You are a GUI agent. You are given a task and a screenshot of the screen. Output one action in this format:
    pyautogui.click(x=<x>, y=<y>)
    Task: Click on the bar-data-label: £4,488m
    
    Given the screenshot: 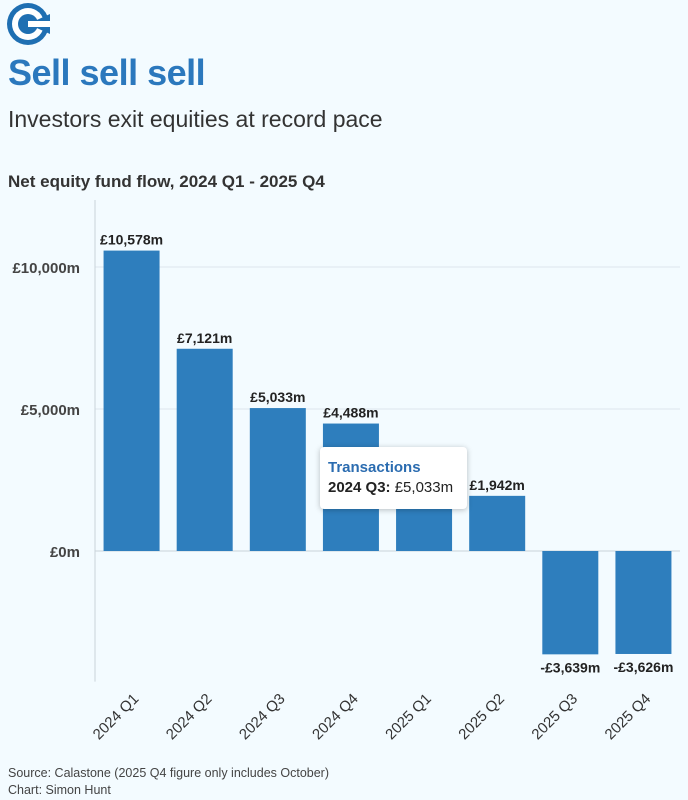 What is the action you would take?
    pyautogui.click(x=350, y=413)
    